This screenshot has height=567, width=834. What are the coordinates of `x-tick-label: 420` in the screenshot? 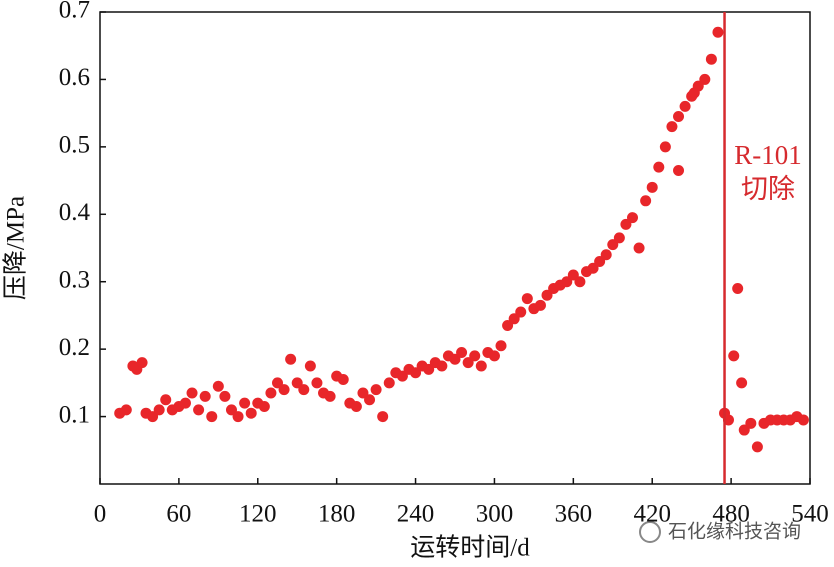 It's located at (652, 514).